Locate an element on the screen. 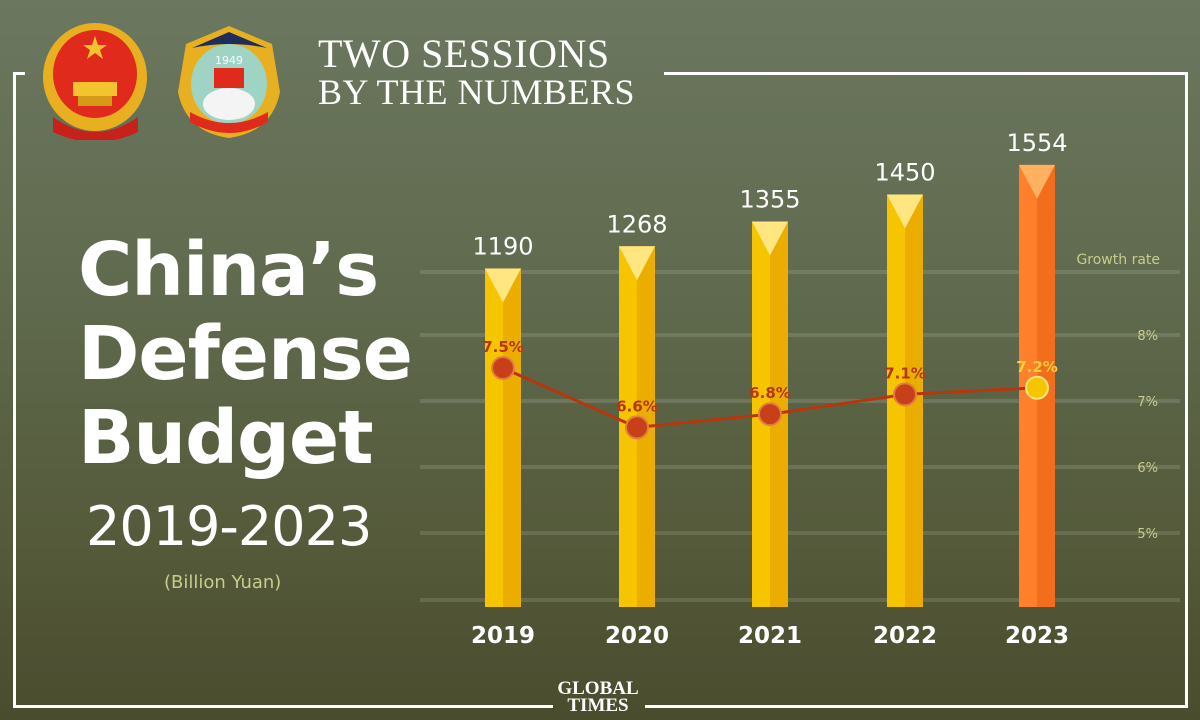 Image resolution: width=1200 pixels, height=720 pixels. frame-left is located at coordinates (14, 390).